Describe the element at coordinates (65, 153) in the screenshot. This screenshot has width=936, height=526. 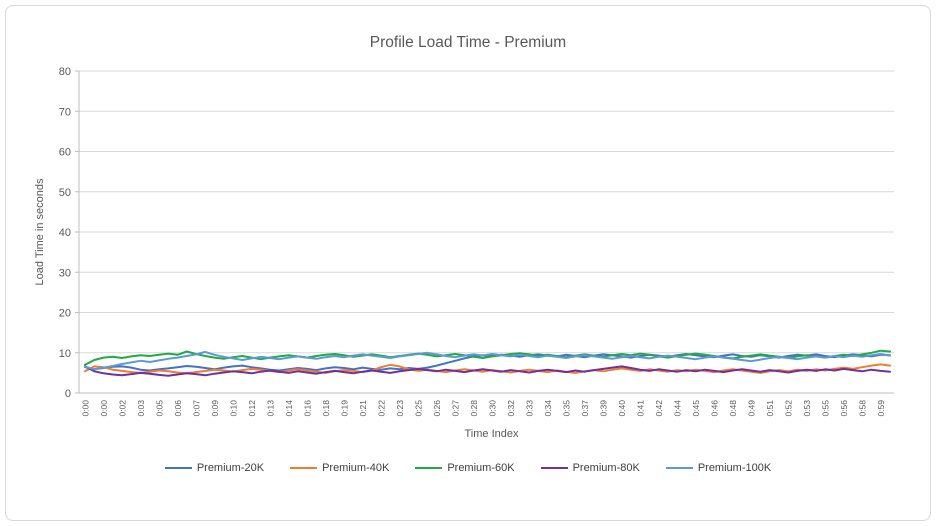
I see `y-tick-label: 60` at that location.